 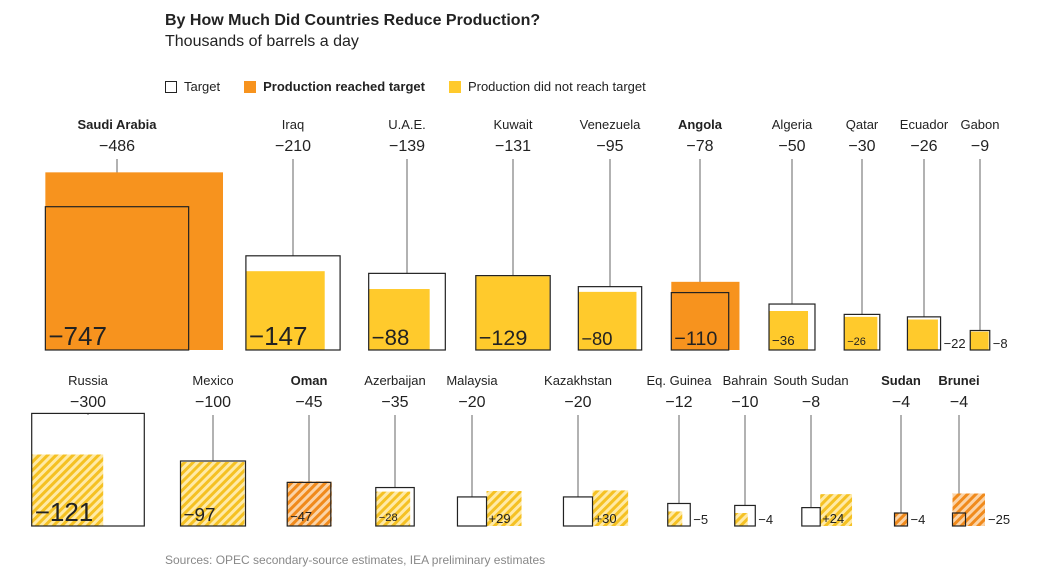 I want to click on country-group-mexico: Mexico −100 −97, so click(x=213, y=450).